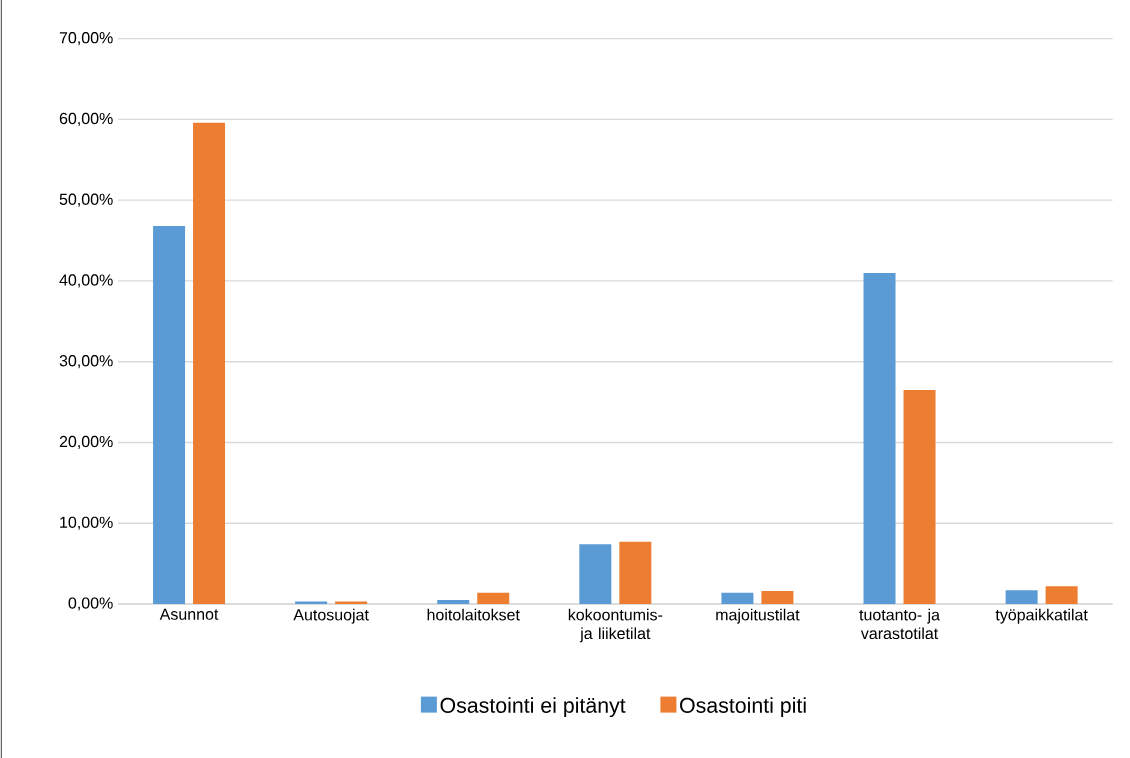  What do you see at coordinates (615, 625) in the screenshot?
I see `x-tick-label: kokoontumis- ja liiketilat` at bounding box center [615, 625].